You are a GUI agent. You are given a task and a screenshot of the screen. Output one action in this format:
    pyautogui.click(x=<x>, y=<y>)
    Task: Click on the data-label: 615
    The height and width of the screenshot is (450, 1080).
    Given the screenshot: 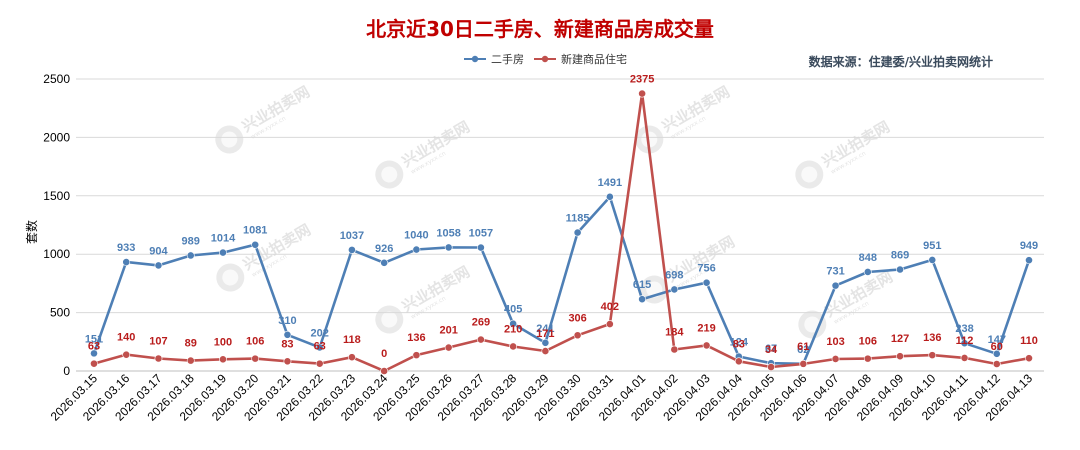 What is the action you would take?
    pyautogui.click(x=642, y=285)
    